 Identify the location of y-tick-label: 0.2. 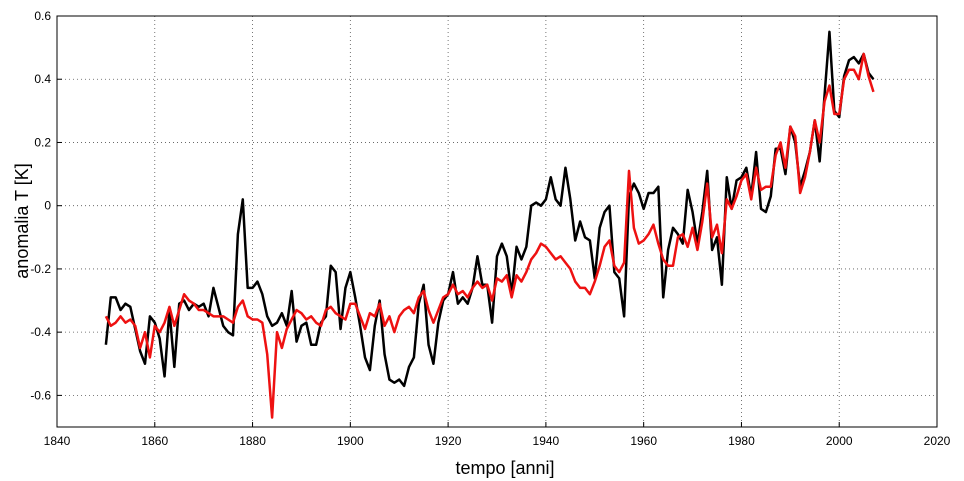
(42, 142).